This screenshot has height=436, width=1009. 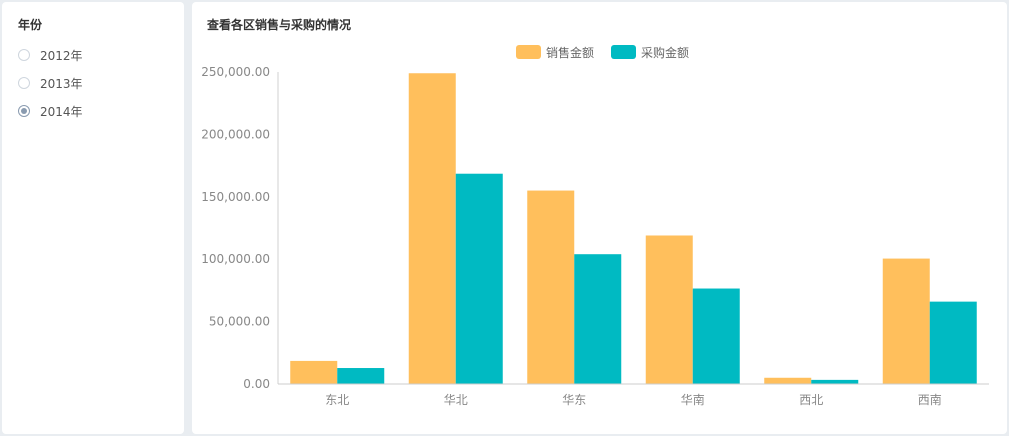 I want to click on x-tick-label: 华南, so click(x=693, y=399).